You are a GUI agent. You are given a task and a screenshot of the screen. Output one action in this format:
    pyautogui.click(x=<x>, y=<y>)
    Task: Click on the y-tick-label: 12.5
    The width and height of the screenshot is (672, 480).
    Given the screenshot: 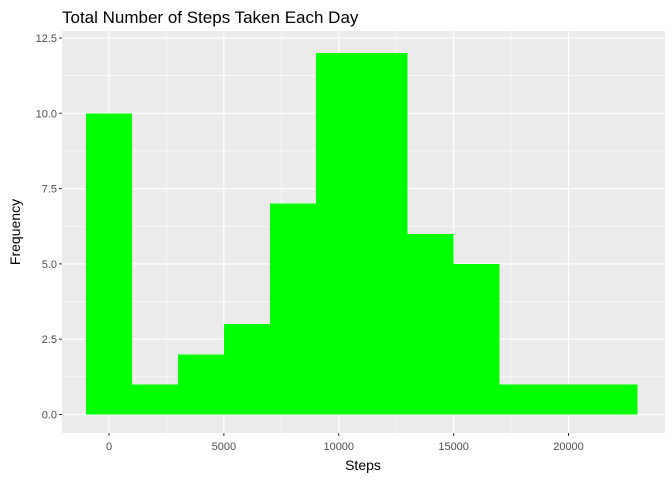 What is the action you would take?
    pyautogui.click(x=46, y=39)
    